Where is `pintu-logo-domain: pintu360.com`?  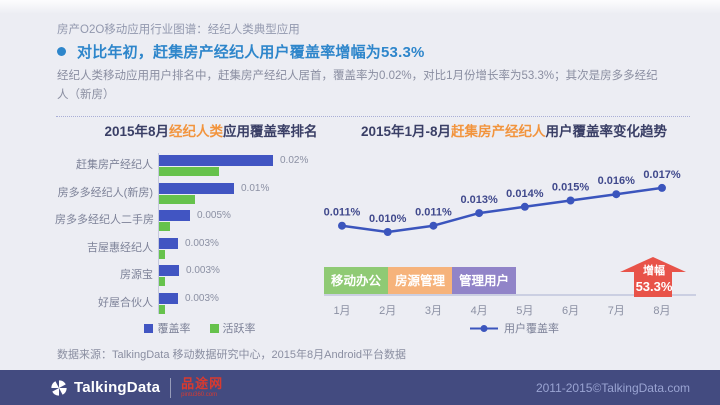
pintu-logo-domain: pintu360.com is located at coordinates (199, 395).